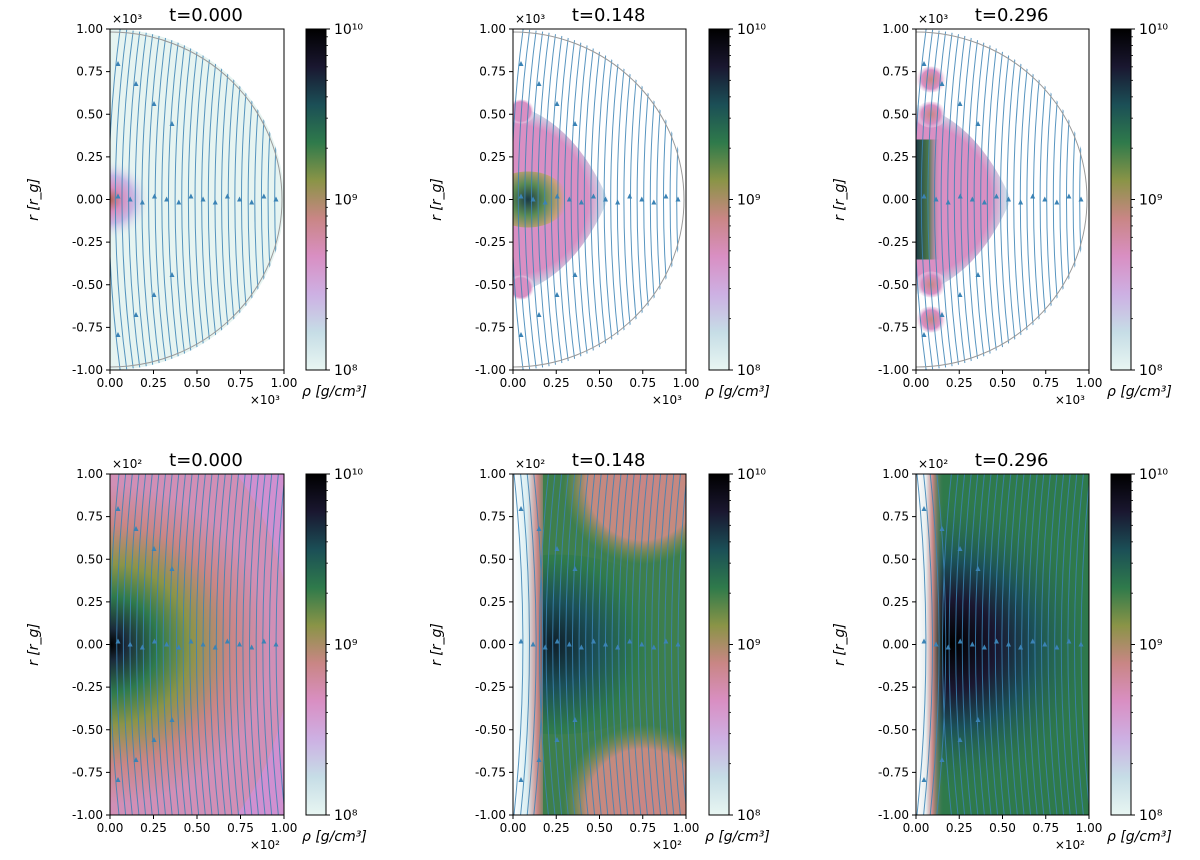  Describe the element at coordinates (667, 400) in the screenshot. I see `x-multiplier: ×10³` at that location.